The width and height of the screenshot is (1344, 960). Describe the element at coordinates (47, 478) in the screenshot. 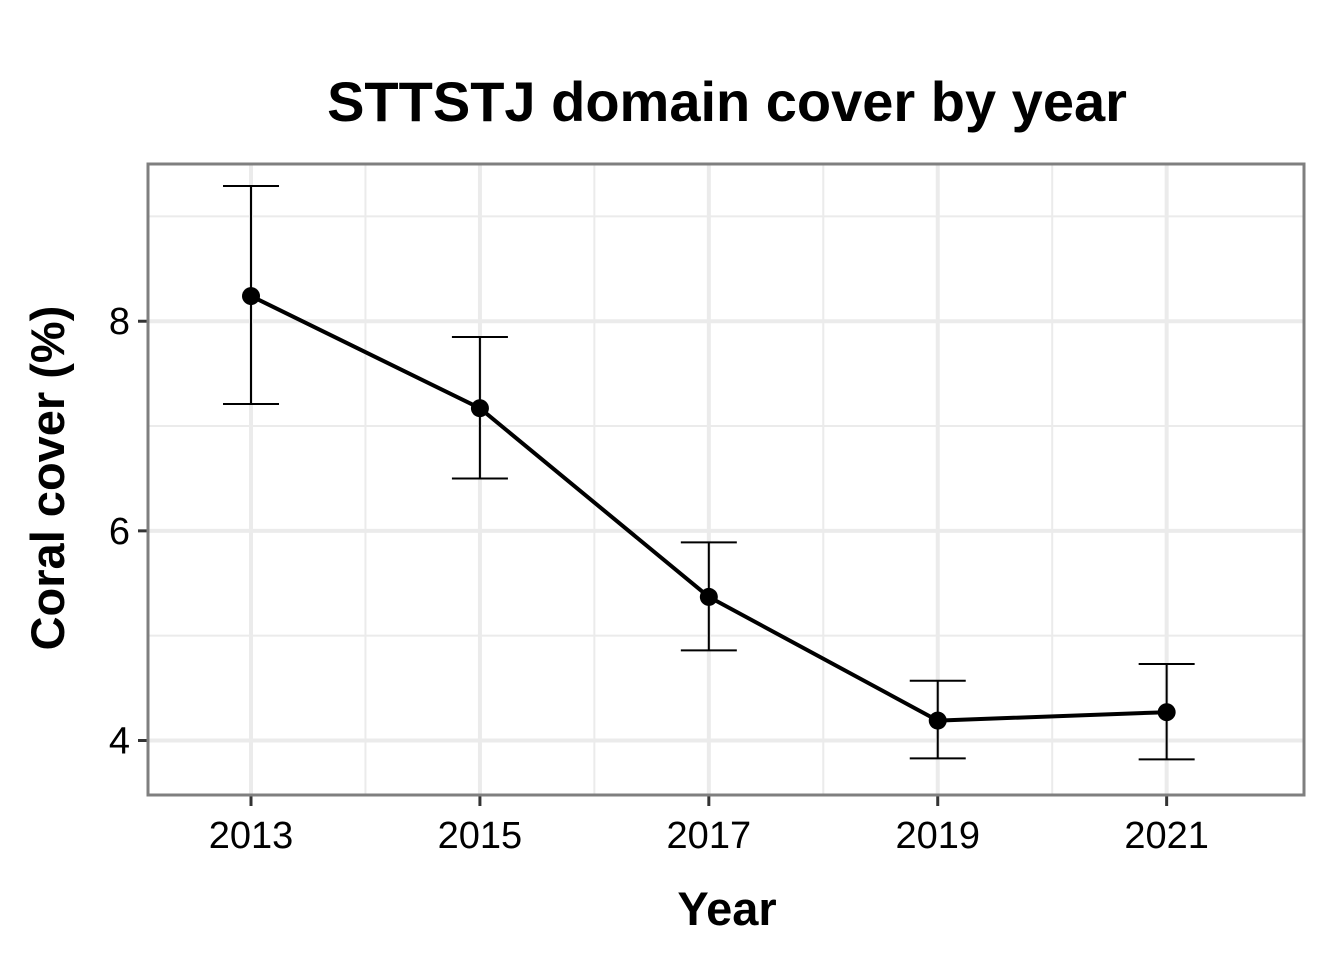

I see `y-axis-title: Coral cover (%)` at that location.